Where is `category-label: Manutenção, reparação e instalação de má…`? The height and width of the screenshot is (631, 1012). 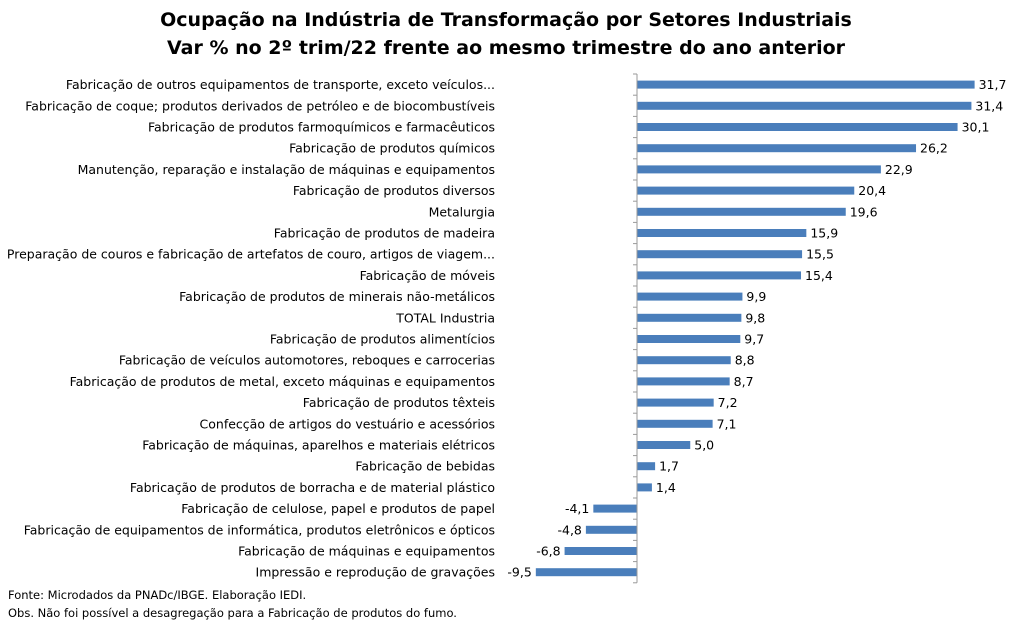 category-label: Manutenção, reparação e instalação de má… is located at coordinates (286, 169).